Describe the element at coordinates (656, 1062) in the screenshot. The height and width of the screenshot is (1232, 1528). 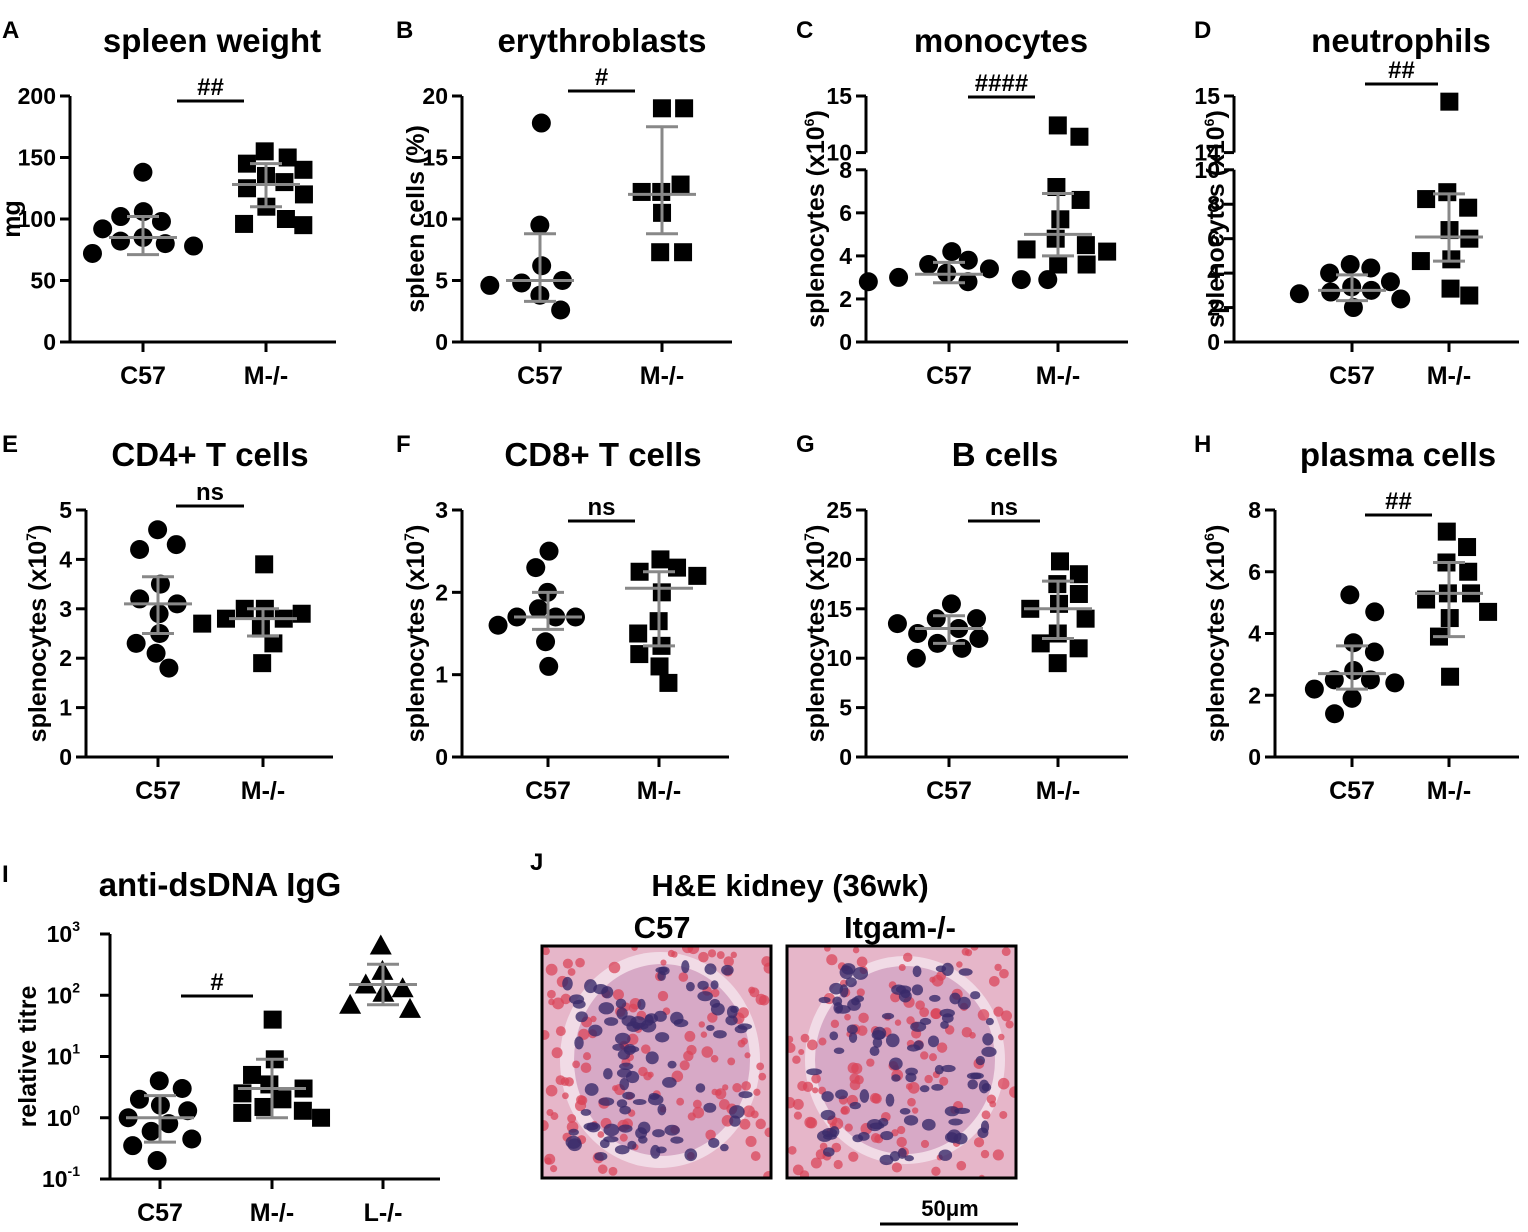
I see `kidney-image-c57` at that location.